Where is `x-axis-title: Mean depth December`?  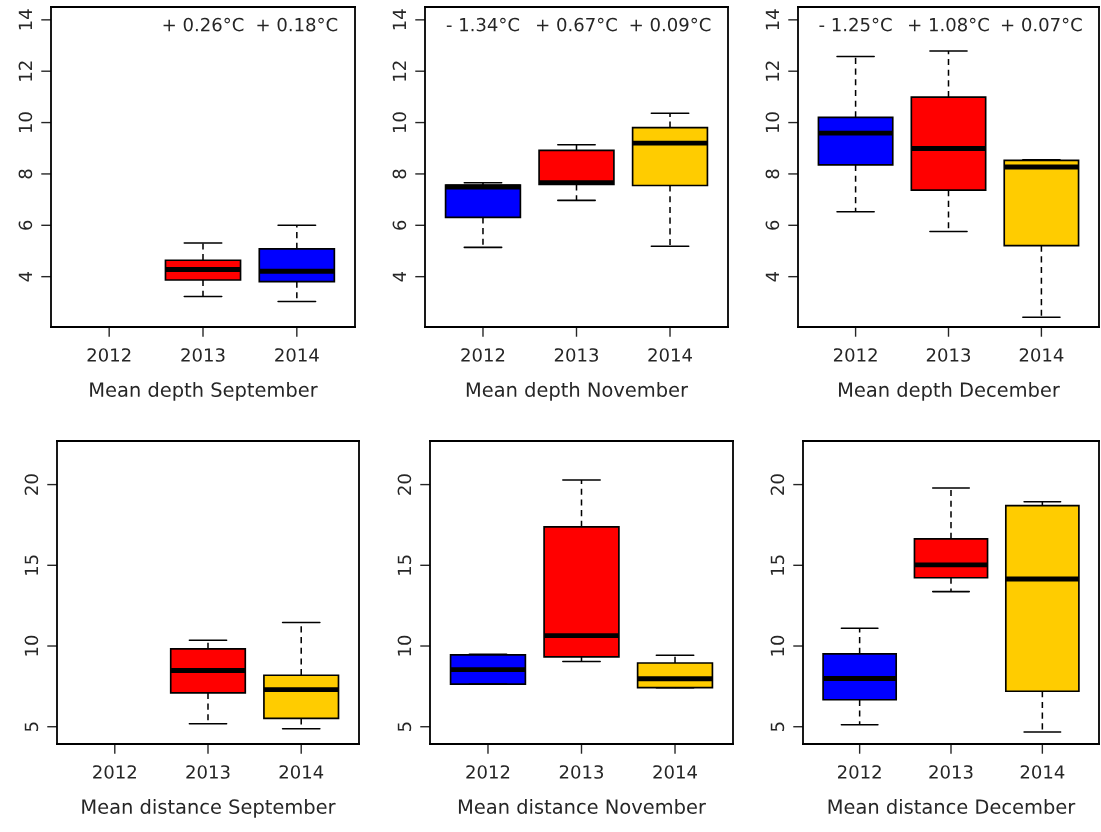
x-axis-title: Mean depth December is located at coordinates (949, 391).